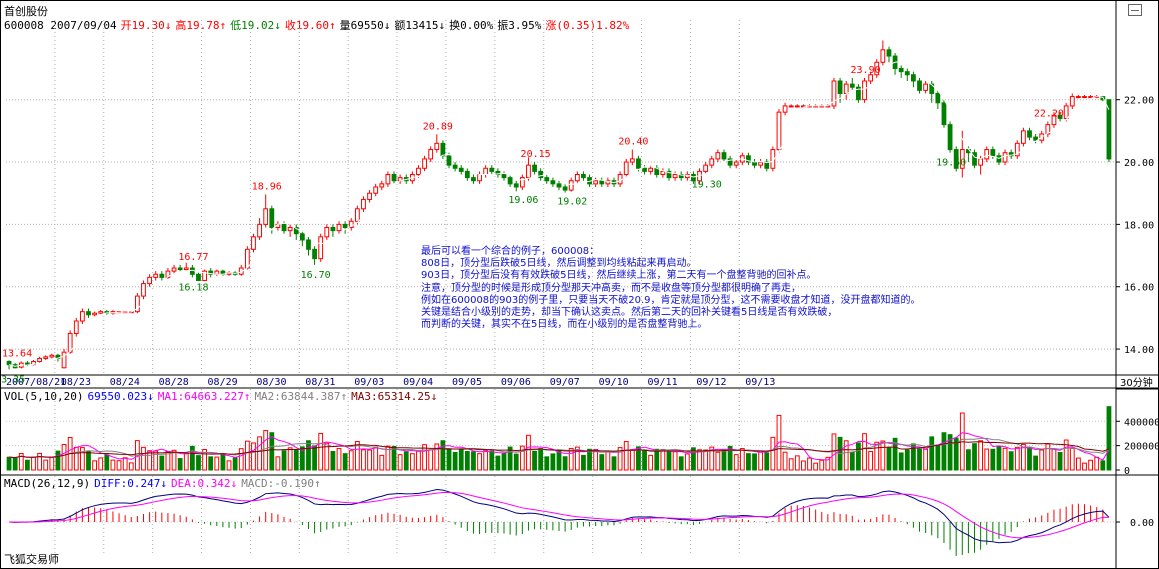 The height and width of the screenshot is (569, 1159). I want to click on vol-item-3: MA2:63844.387↑, so click(301, 396).